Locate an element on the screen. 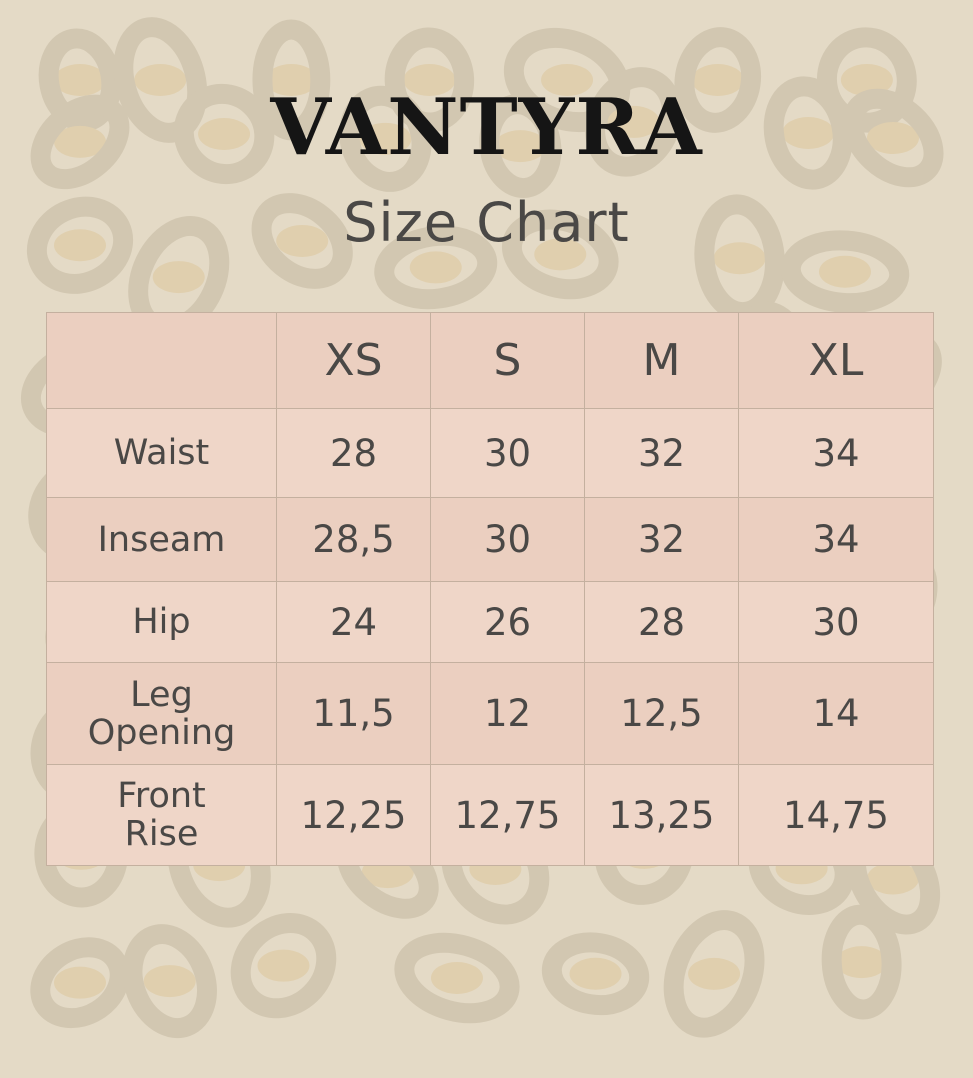  table-cell: 11,5 is located at coordinates (353, 713).